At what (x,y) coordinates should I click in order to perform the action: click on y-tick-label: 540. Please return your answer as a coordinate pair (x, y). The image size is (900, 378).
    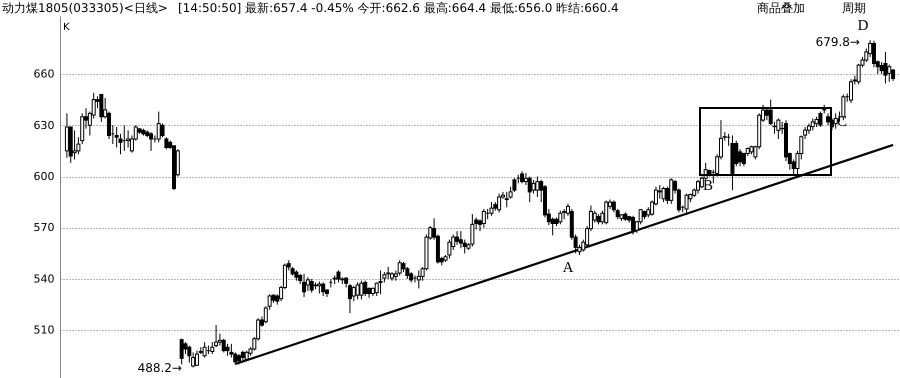
    Looking at the image, I should click on (44, 279).